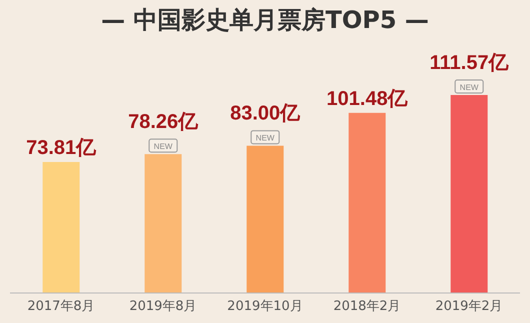  Describe the element at coordinates (367, 306) in the screenshot. I see `x-tick-label: 2018年2月` at that location.